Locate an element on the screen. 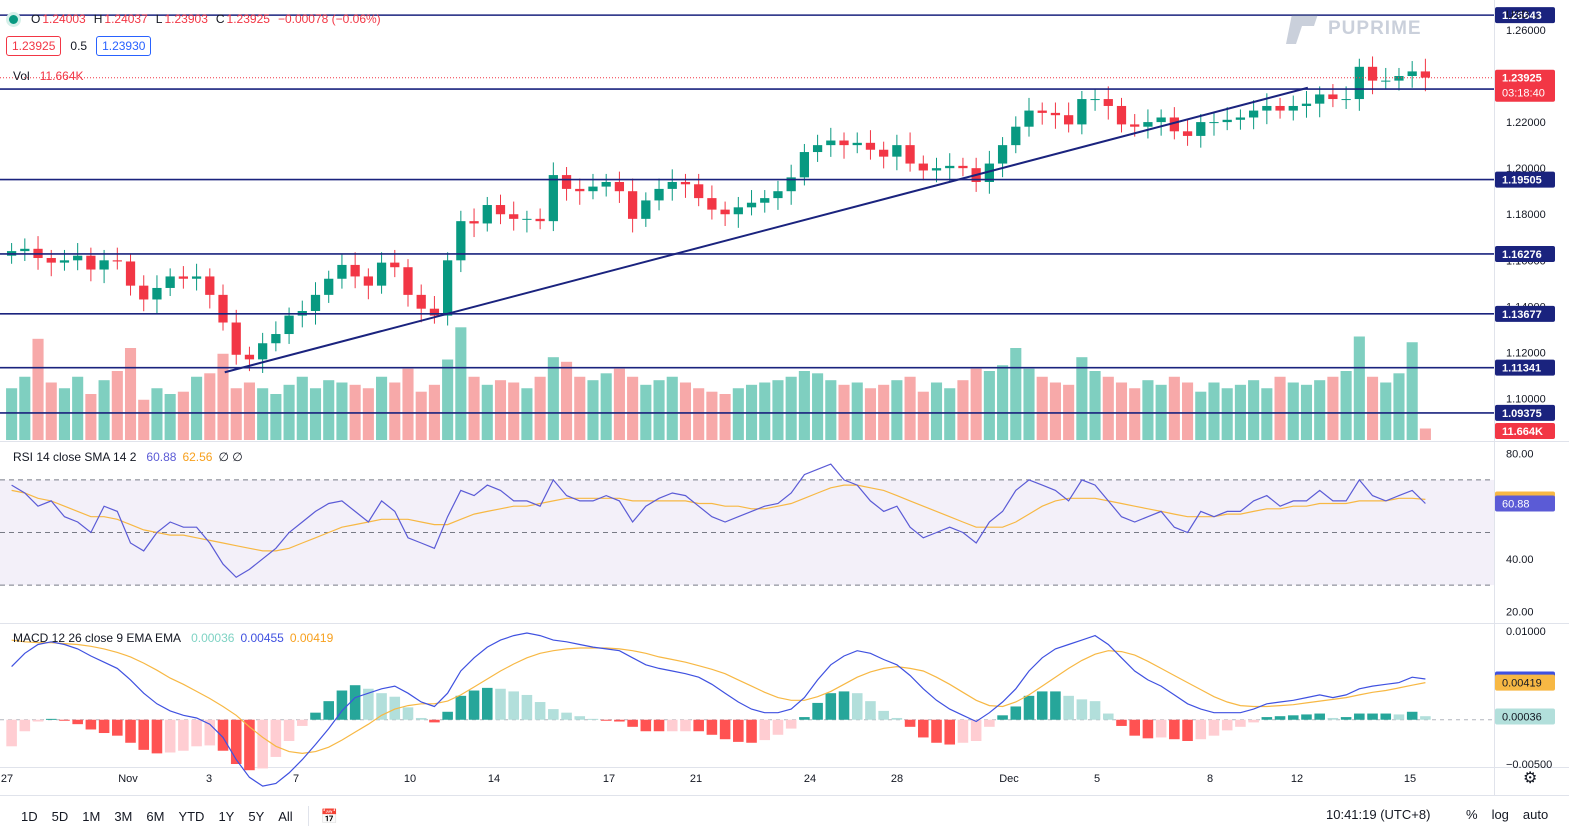 The width and height of the screenshot is (1569, 836). settings-gear-icon: ⚙ is located at coordinates (1530, 778).